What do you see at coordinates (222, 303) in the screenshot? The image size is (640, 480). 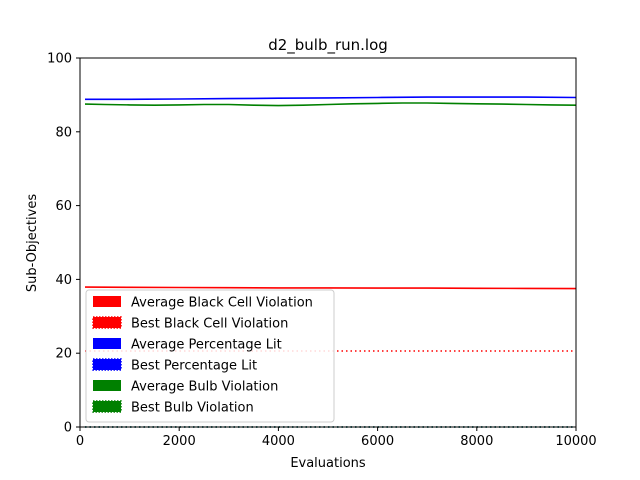 I see `legend-label: Average Black Cell Violation` at bounding box center [222, 303].